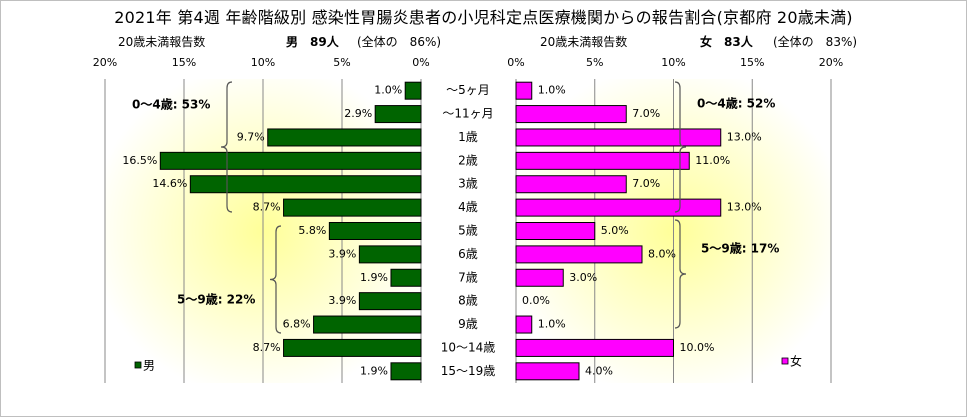 Image resolution: width=967 pixels, height=417 pixels. I want to click on left-axis-caption: 20歳未満報告数, so click(162, 42).